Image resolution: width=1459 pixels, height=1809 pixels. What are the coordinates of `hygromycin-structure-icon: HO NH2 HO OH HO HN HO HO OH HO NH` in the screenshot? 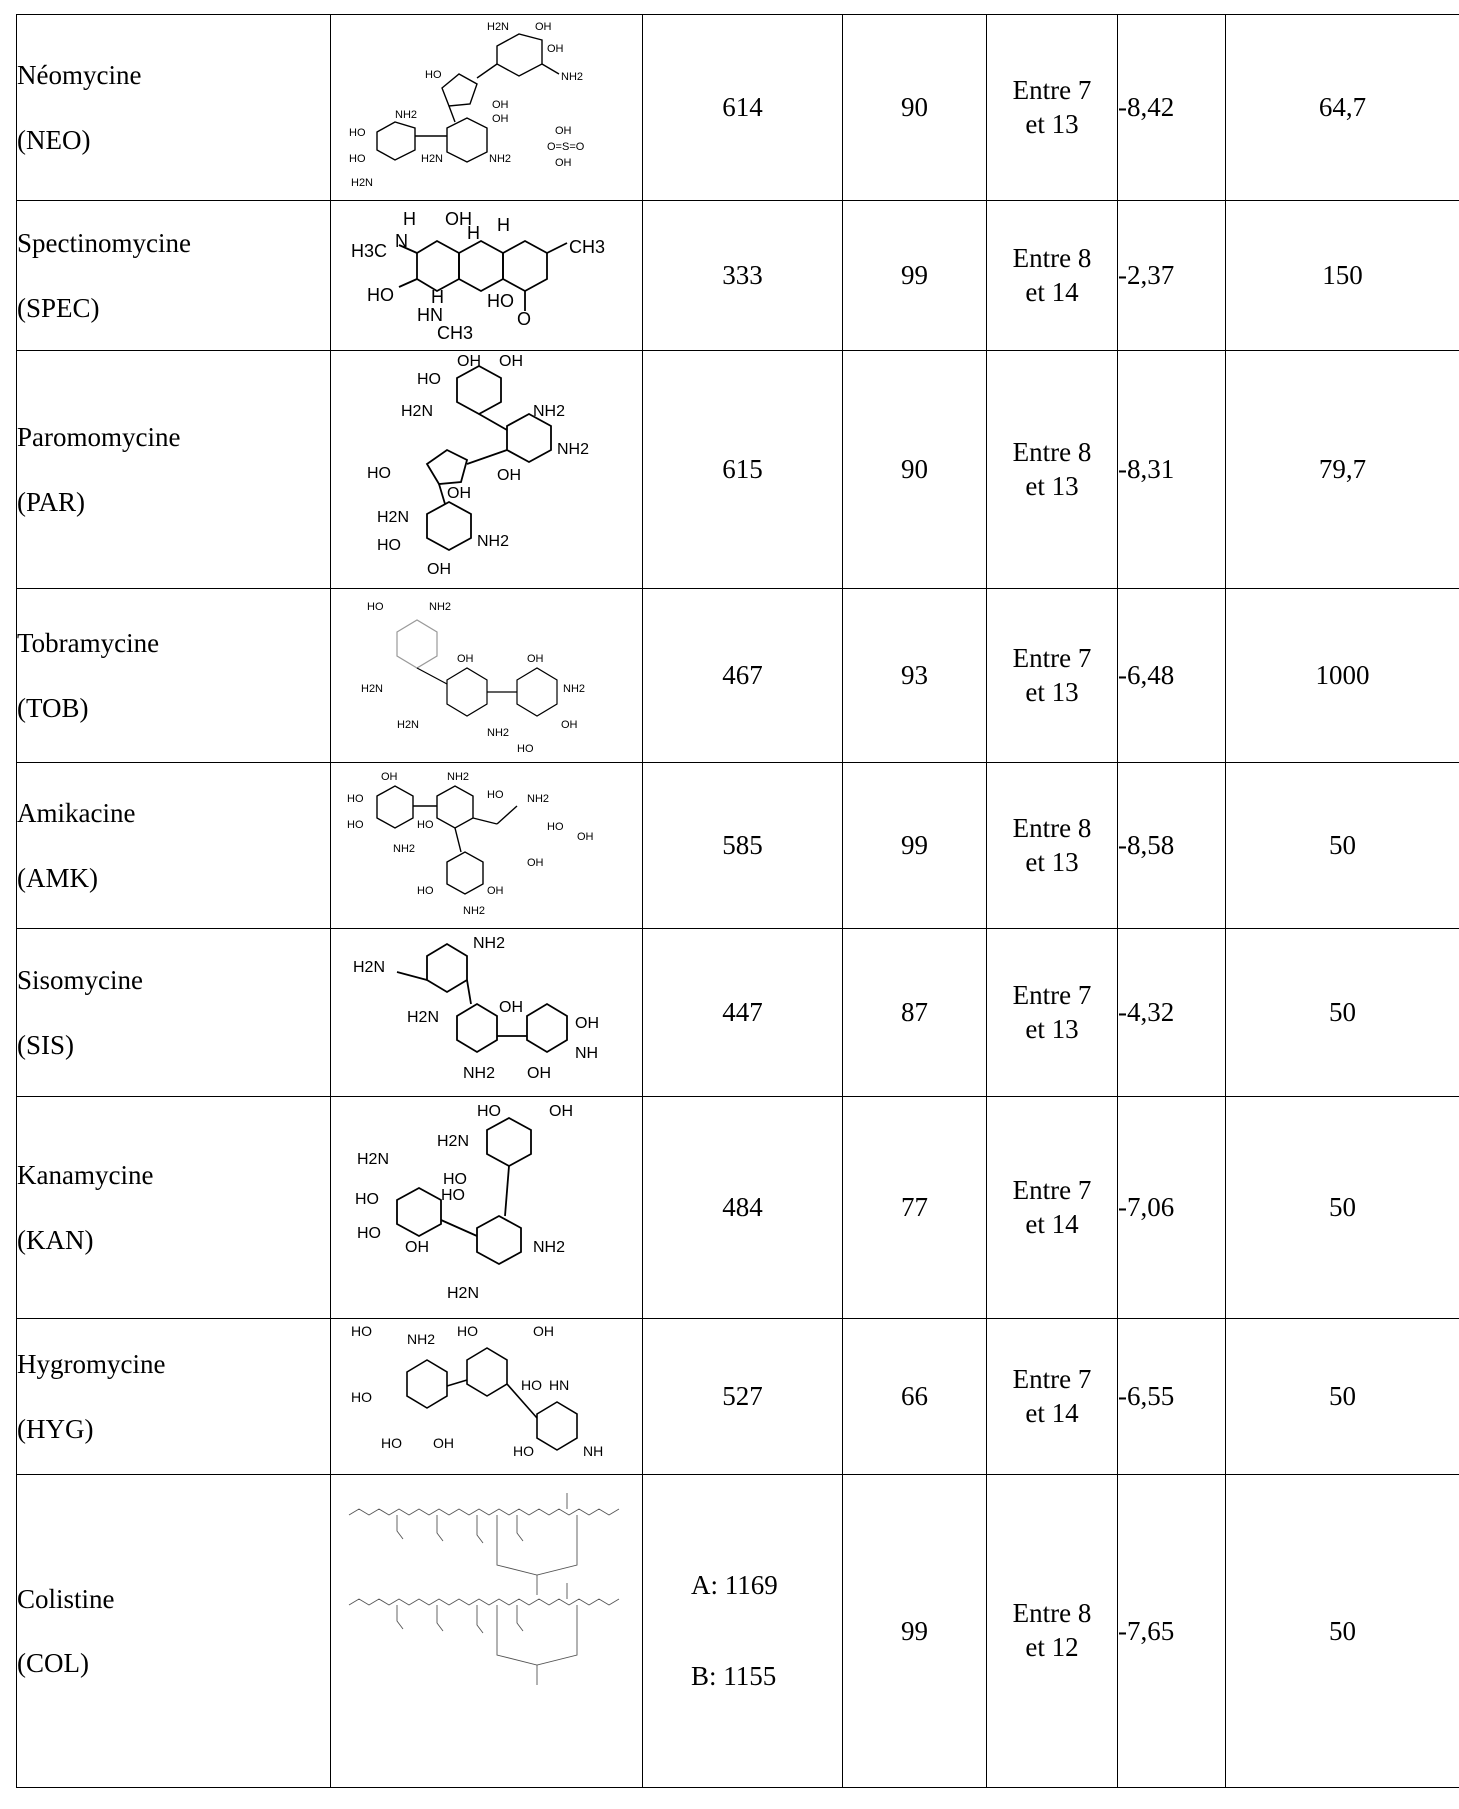 It's located at (477, 1391).